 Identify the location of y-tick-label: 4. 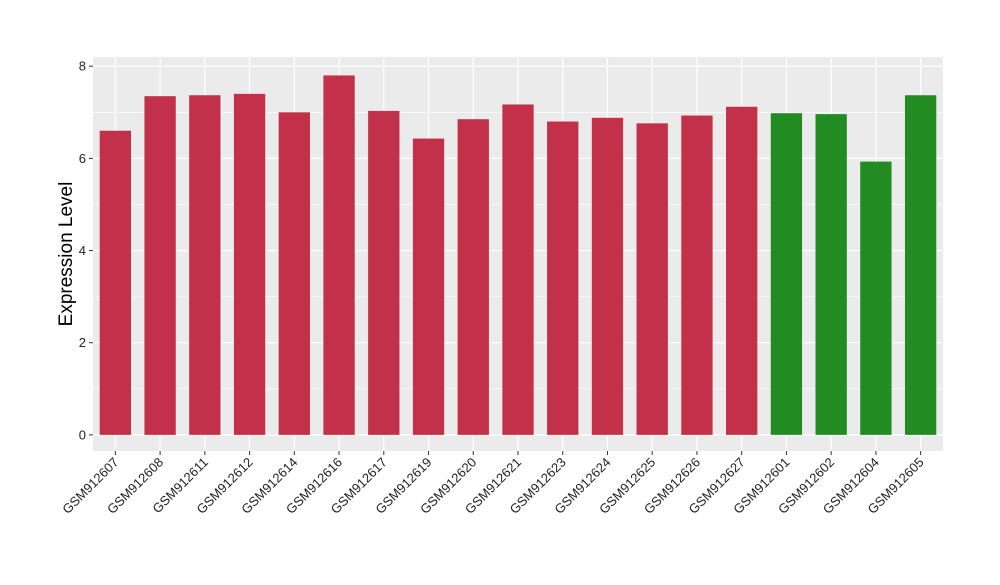
(82, 250).